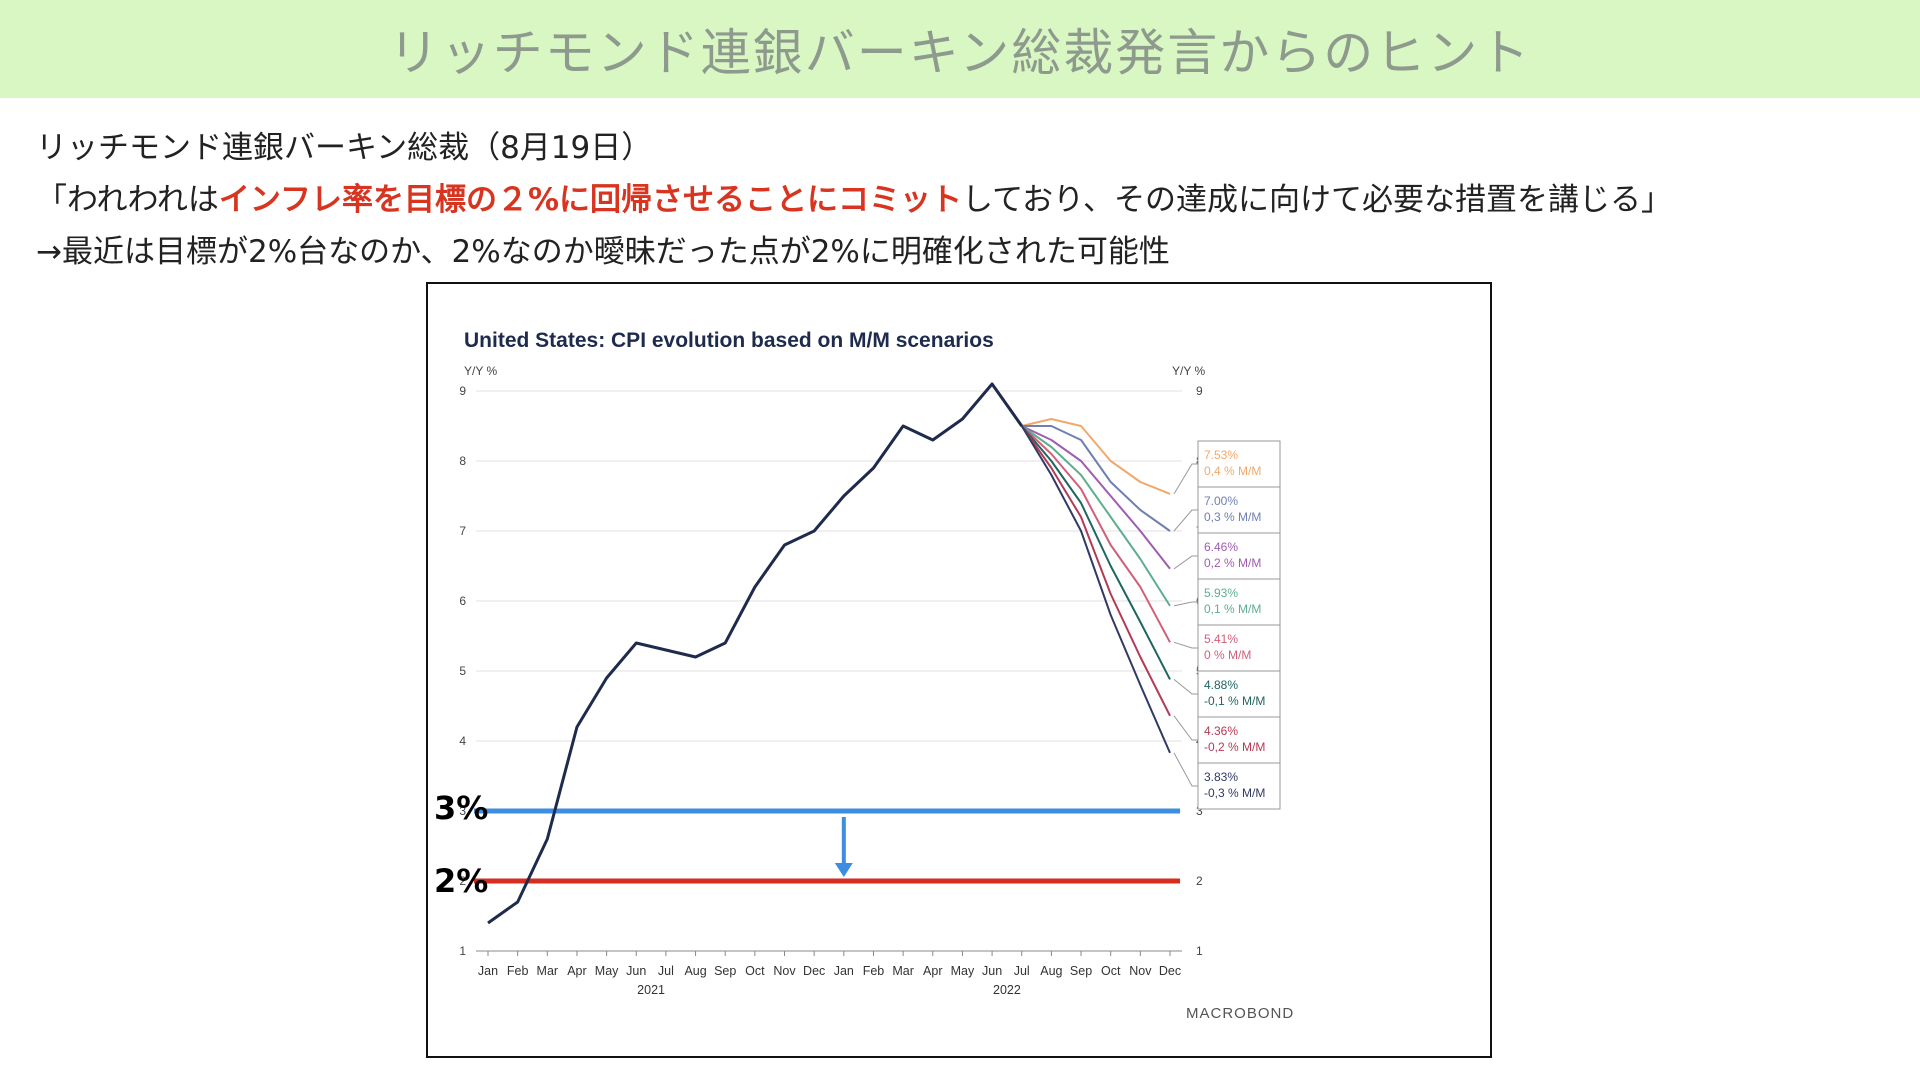  Describe the element at coordinates (590, 200) in the screenshot. I see `quote-highlight: インフレ率を目標の２%に回帰させることにコミット` at that location.